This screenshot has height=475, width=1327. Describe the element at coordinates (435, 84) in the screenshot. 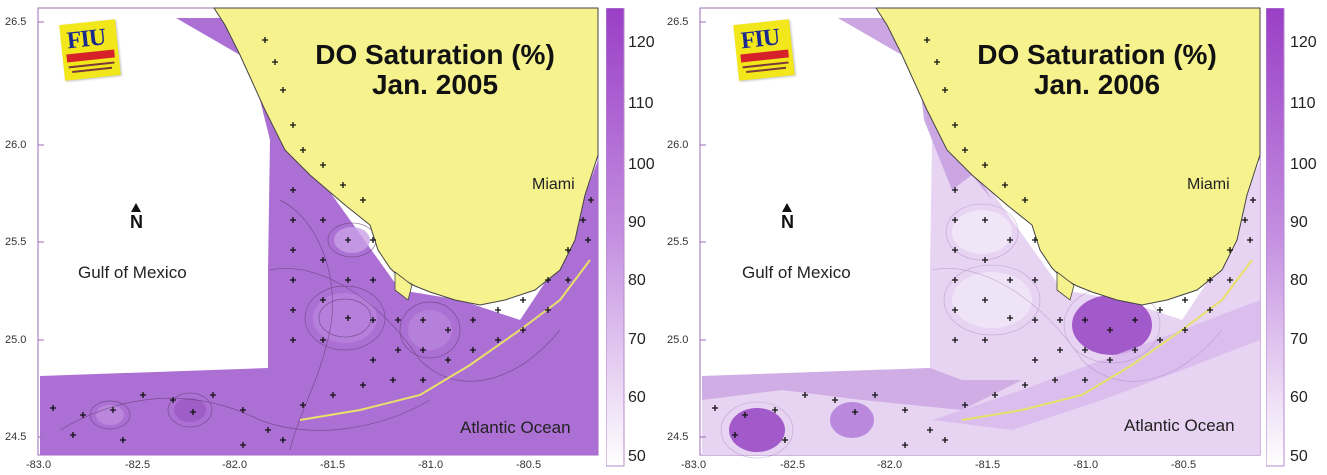

I see `title-line-2: Jan. 2005` at that location.